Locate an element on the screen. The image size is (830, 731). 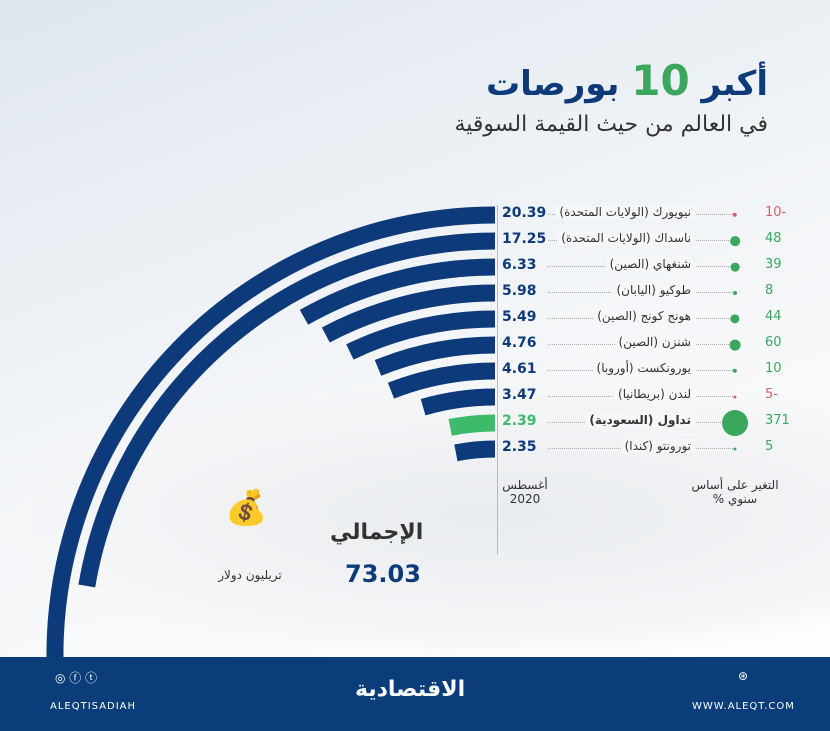
table-row: 20.39 نيويورك (الولايات المتحدة) 10- is located at coordinates (650, 215).